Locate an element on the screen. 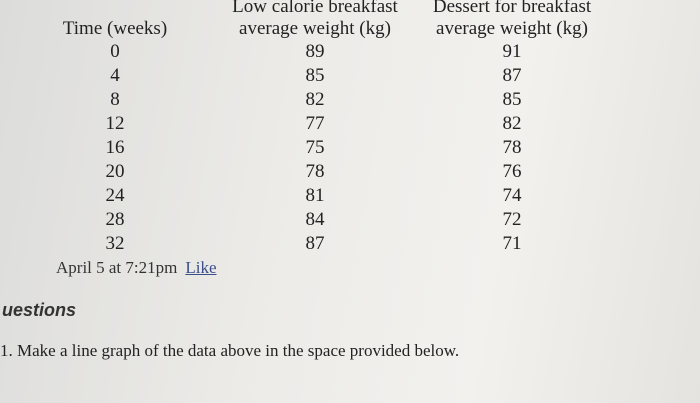 Image resolution: width=700 pixels, height=403 pixels. column-header: Low calorie breakfast is located at coordinates (315, 8).